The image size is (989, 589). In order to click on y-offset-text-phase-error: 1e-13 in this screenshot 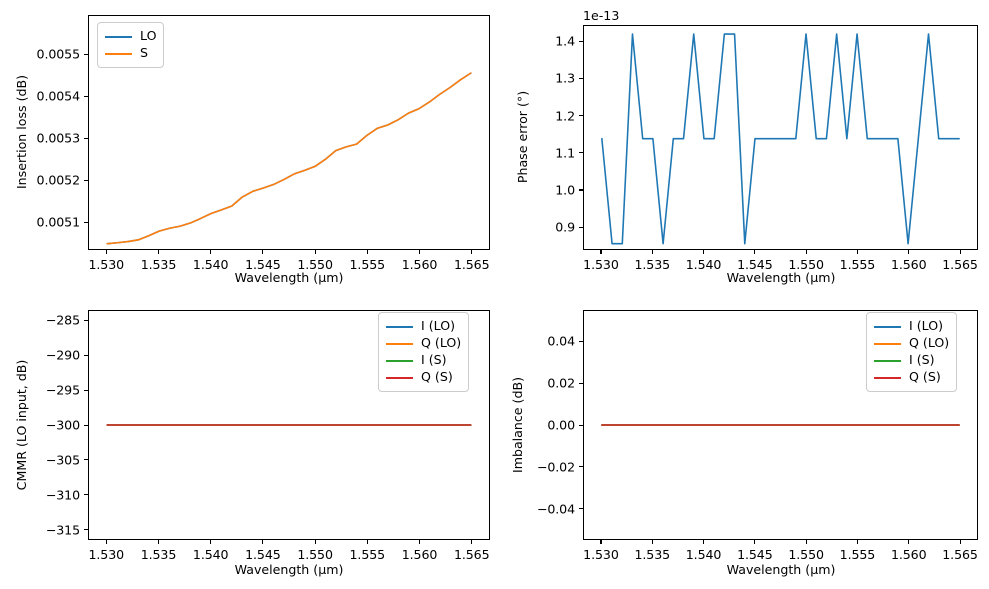, I will do `click(601, 15)`.